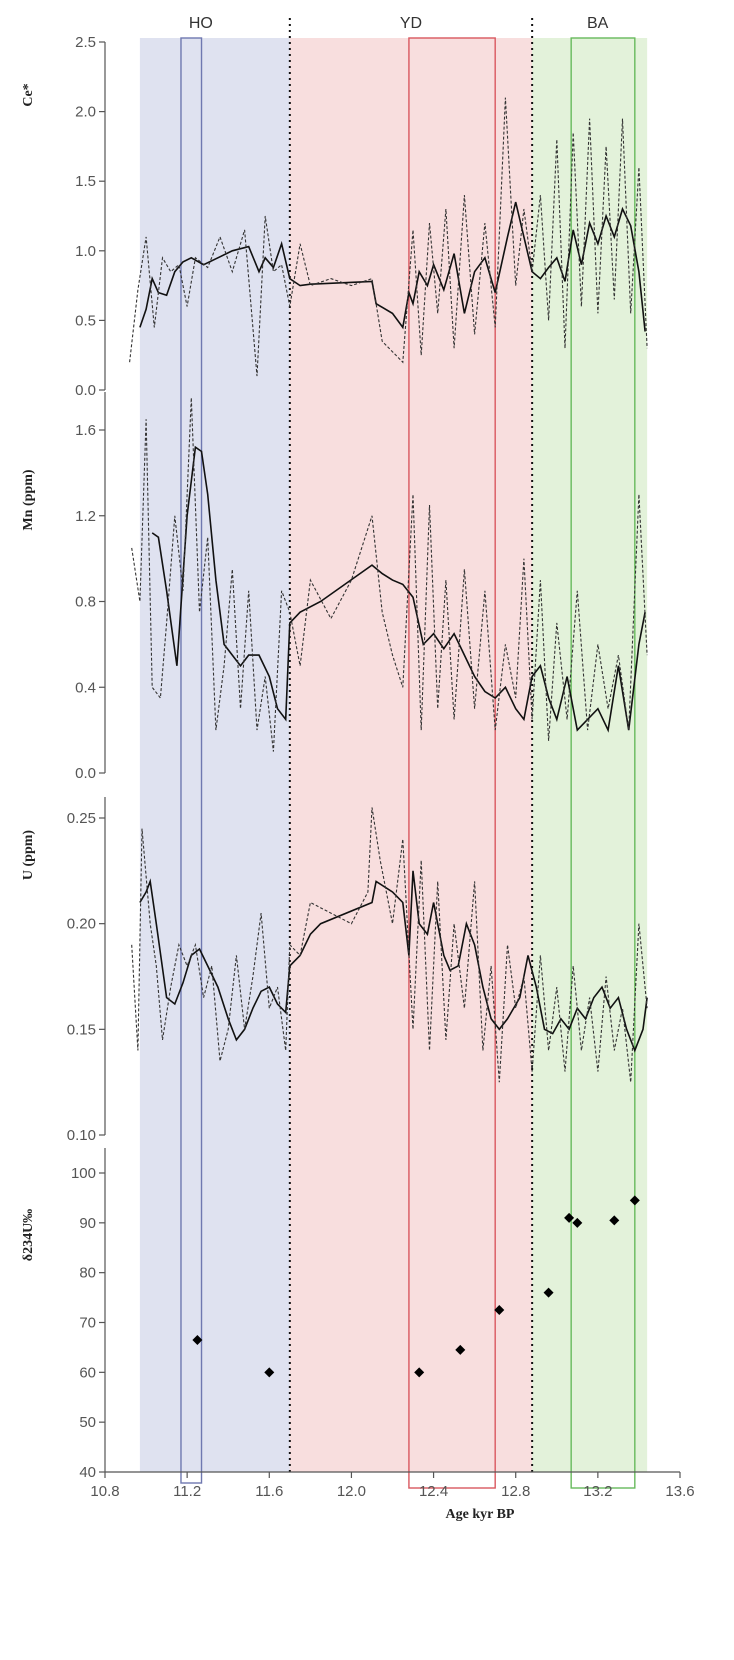 This screenshot has width=734, height=1660. I want to click on y-tick-label-ce: 0.0, so click(85, 390).